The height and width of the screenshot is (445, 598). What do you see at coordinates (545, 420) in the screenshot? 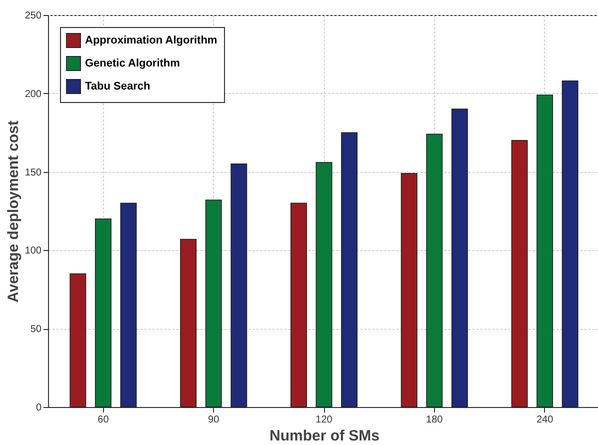
I see `x-tick-label: 240` at bounding box center [545, 420].